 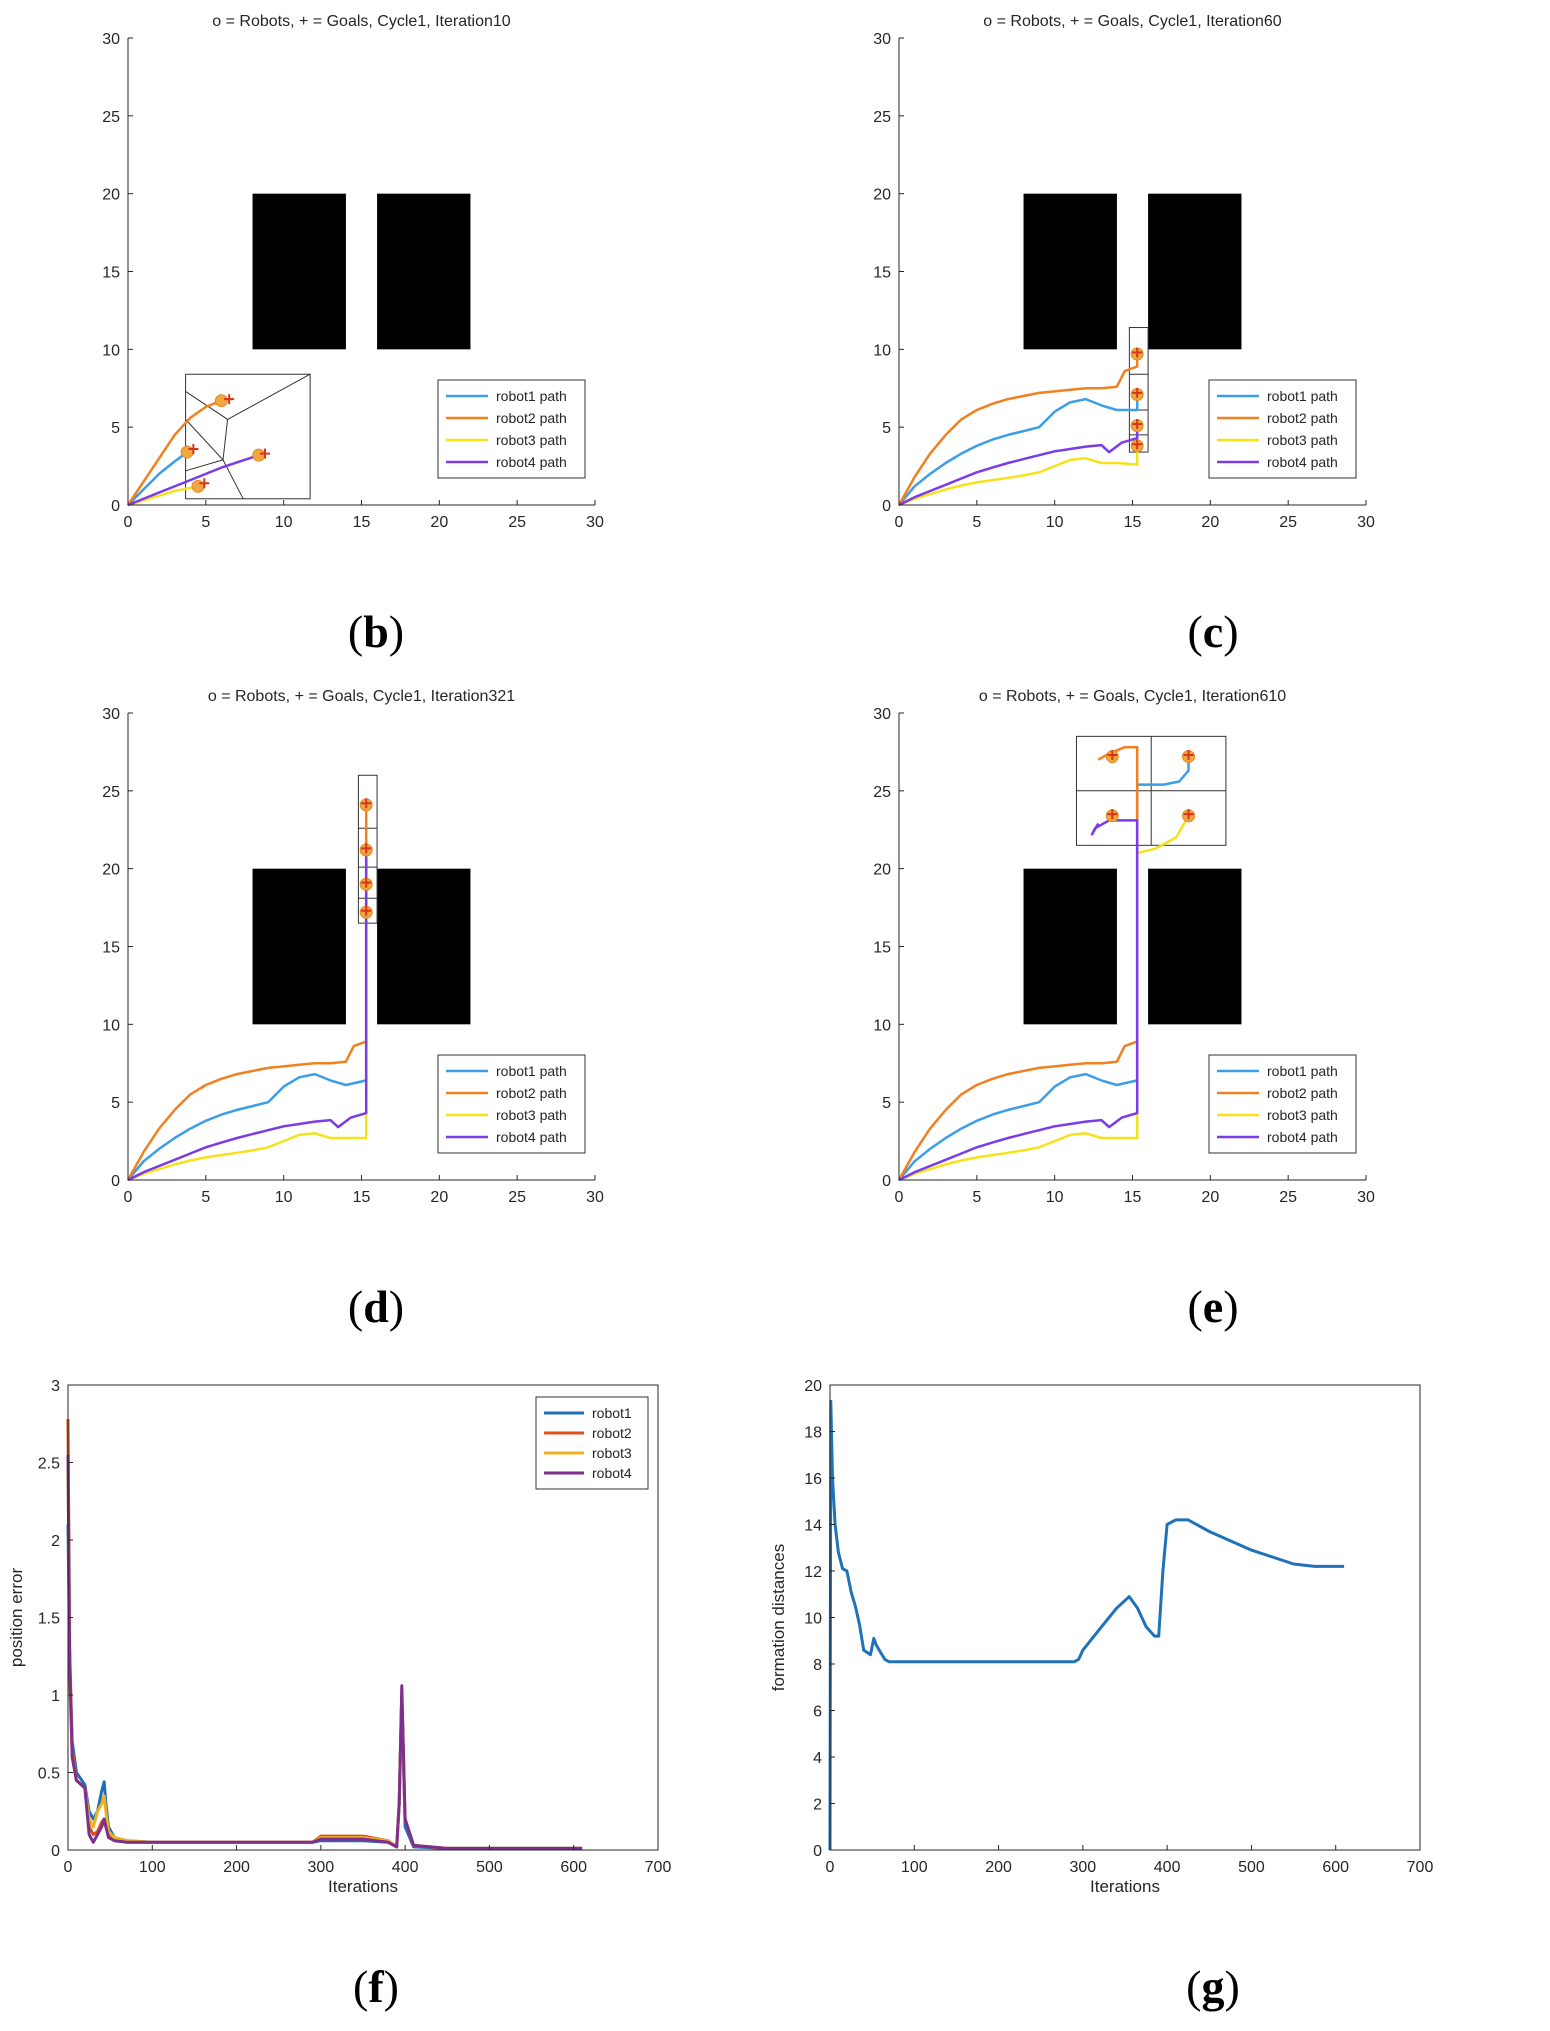 What do you see at coordinates (813, 1433) in the screenshot?
I see `y-tick-label: 18` at bounding box center [813, 1433].